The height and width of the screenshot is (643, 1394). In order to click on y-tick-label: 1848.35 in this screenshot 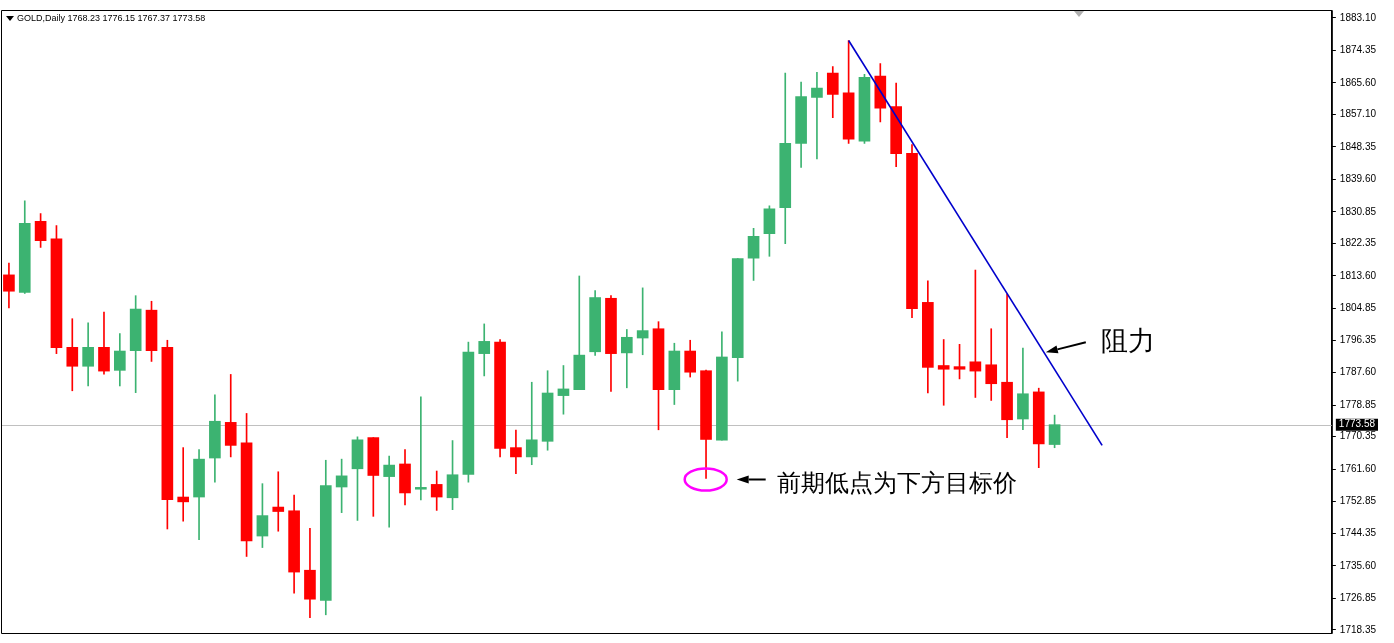, I will do `click(1358, 146)`.